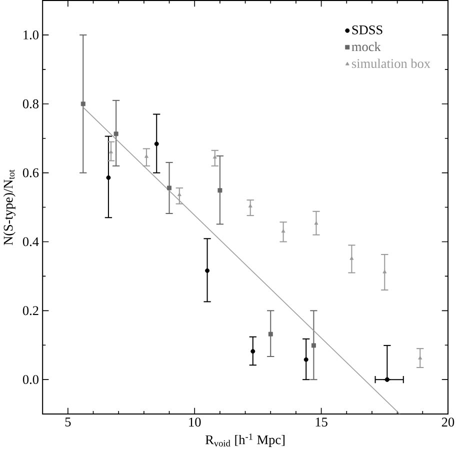 This screenshot has width=458, height=450. Describe the element at coordinates (195, 421) in the screenshot. I see `x-tick-label: 10` at that location.